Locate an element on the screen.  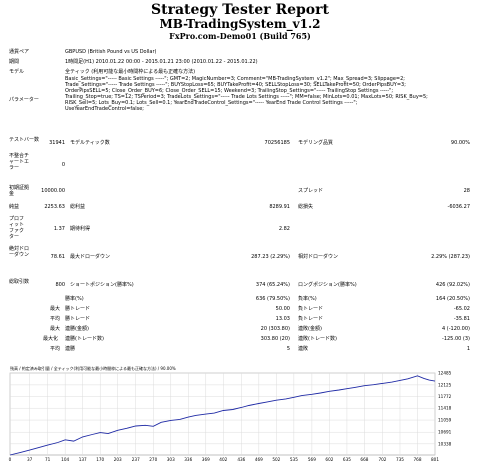
model-value: 全ティック (利用可能な最小時間枠による最も正確な方法) is located at coordinates (130, 72).